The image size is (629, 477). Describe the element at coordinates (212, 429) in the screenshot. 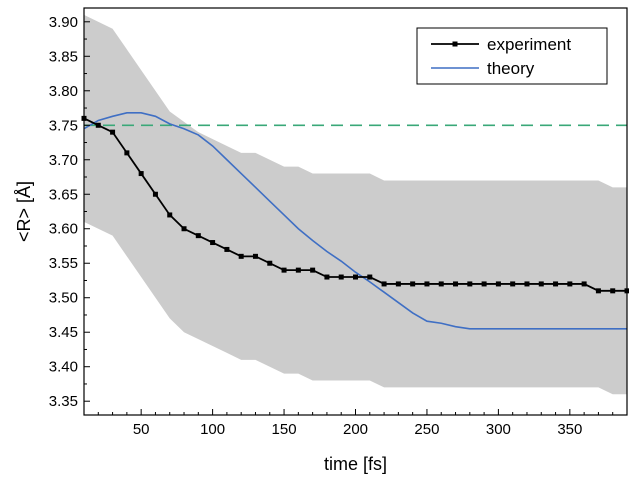

I see `x-tick-label: 100` at that location.